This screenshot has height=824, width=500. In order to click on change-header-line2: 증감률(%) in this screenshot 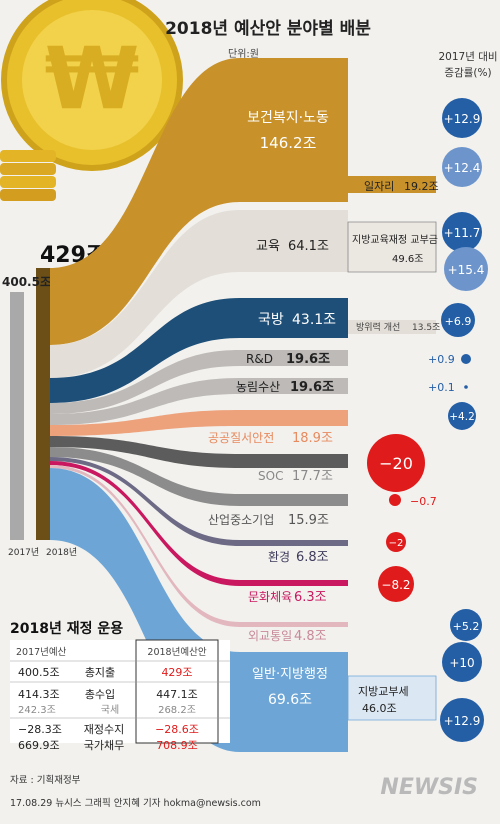, I will do `click(467, 73)`.